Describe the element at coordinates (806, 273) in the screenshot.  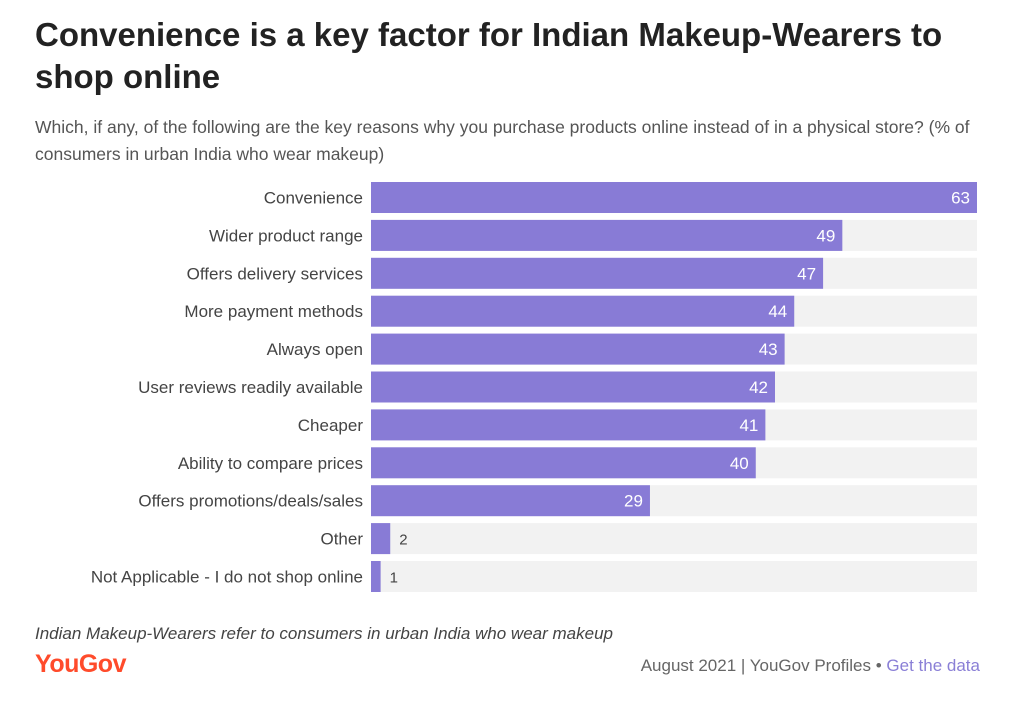
I see `value-label: 47` at that location.